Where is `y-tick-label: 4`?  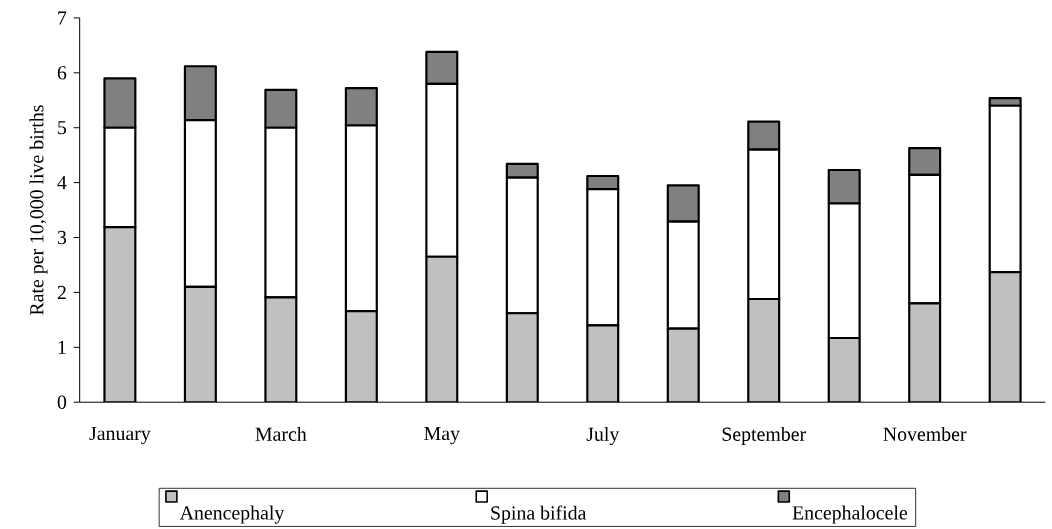
y-tick-label: 4 is located at coordinates (62, 183).